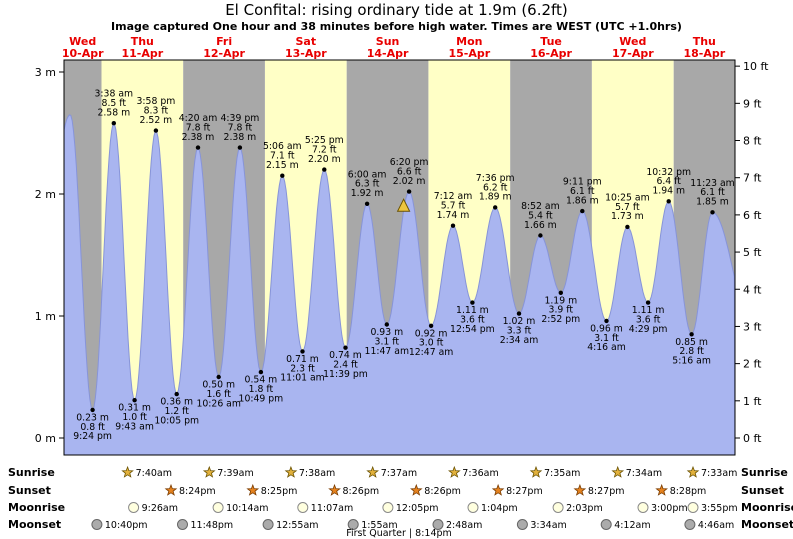 This screenshot has height=539, width=793. Describe the element at coordinates (633, 53) in the screenshot. I see `day-date-label: 17-Apr` at that location.